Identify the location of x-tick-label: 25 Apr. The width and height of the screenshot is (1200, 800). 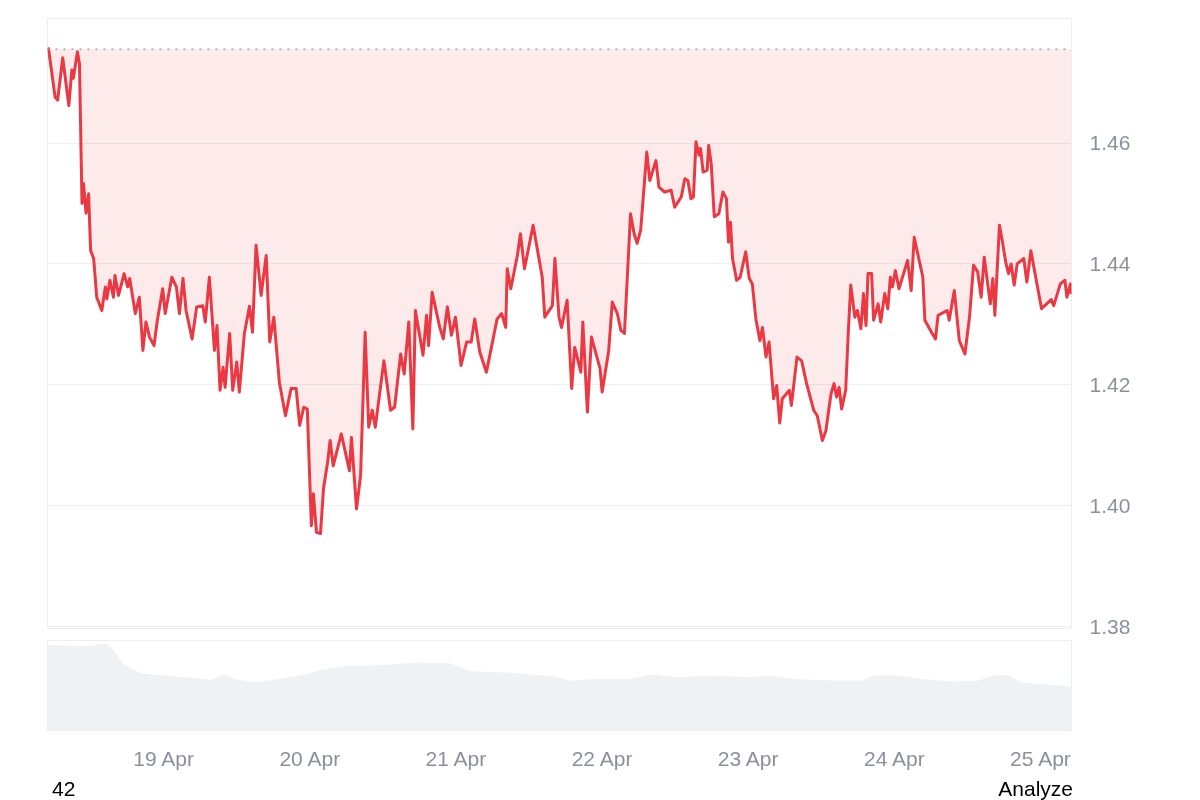
(1040, 758).